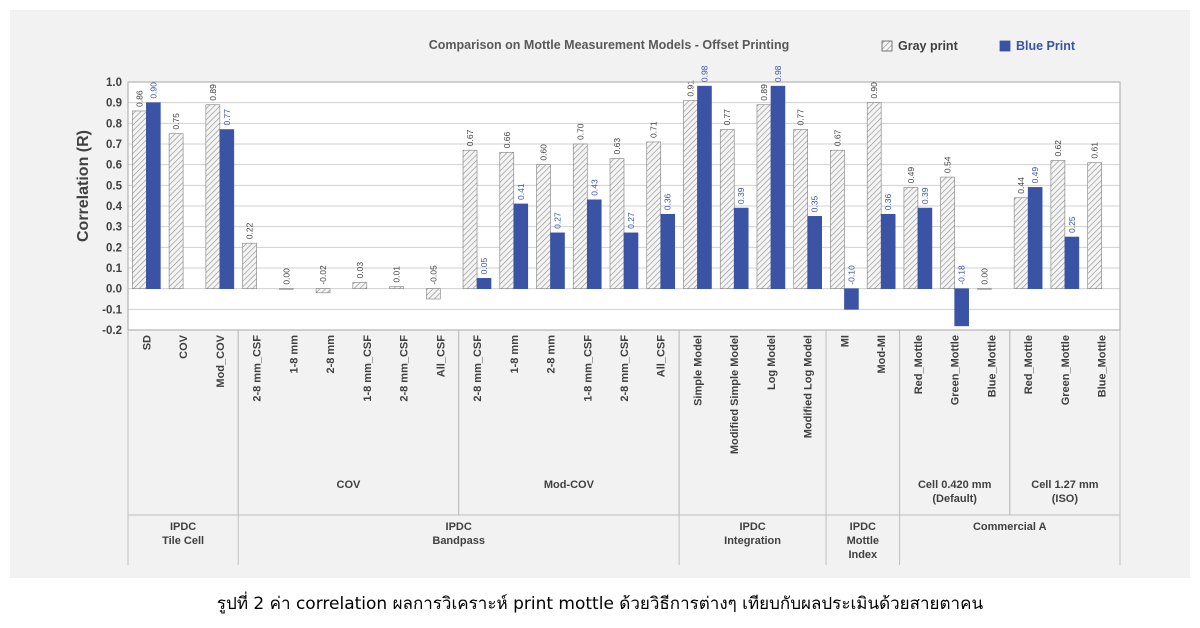  I want to click on legend-label: Blue Print, so click(1046, 46).